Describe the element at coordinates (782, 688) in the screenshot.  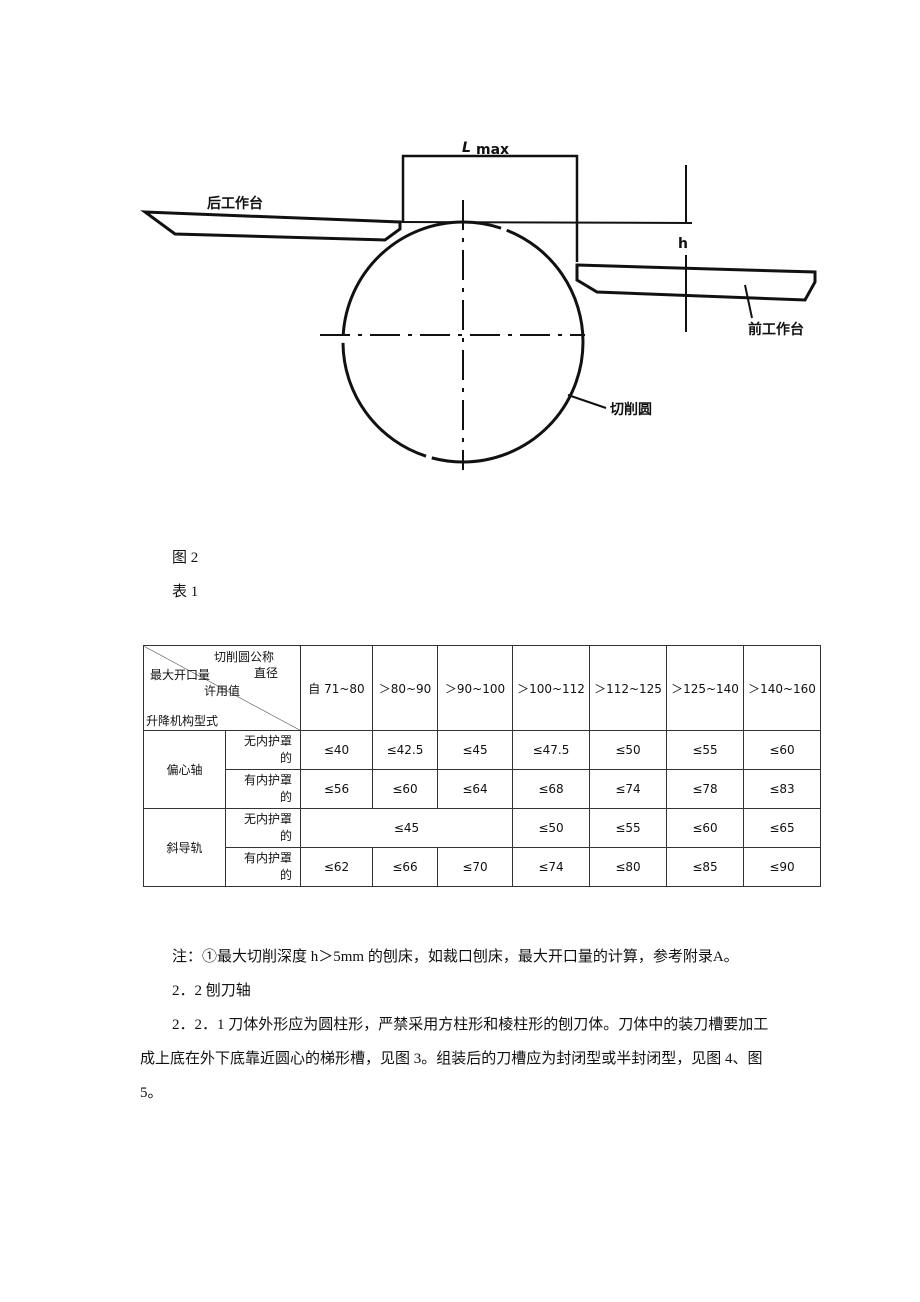
I see `column-header: ＞140~160` at that location.